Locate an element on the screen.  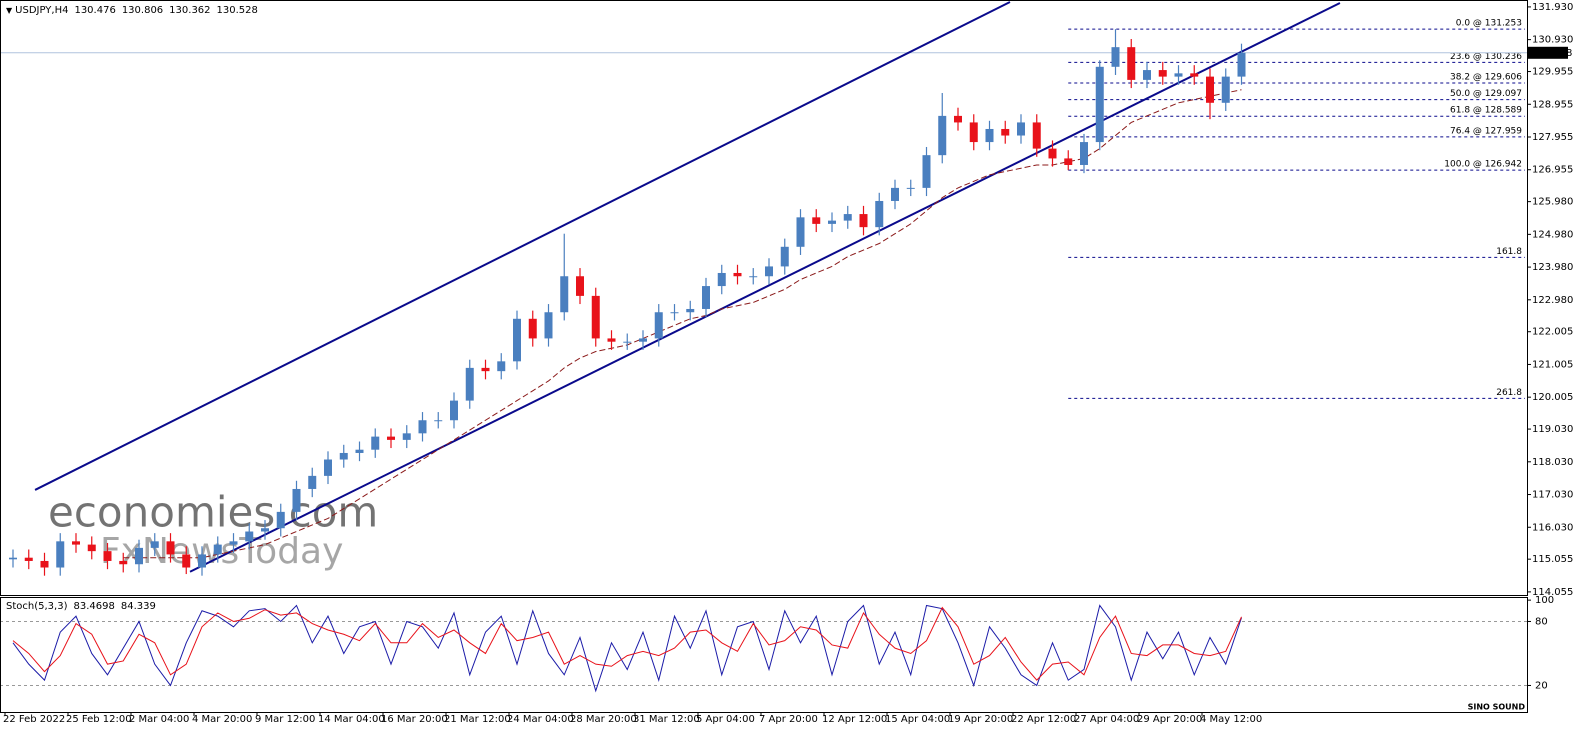
y-tick-label: 20 is located at coordinates (1541, 685).